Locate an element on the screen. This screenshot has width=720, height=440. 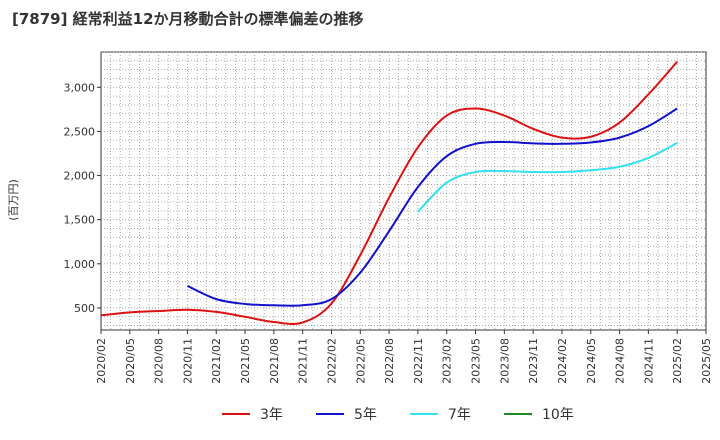
x-tick-label: 2023/11 is located at coordinates (533, 361).